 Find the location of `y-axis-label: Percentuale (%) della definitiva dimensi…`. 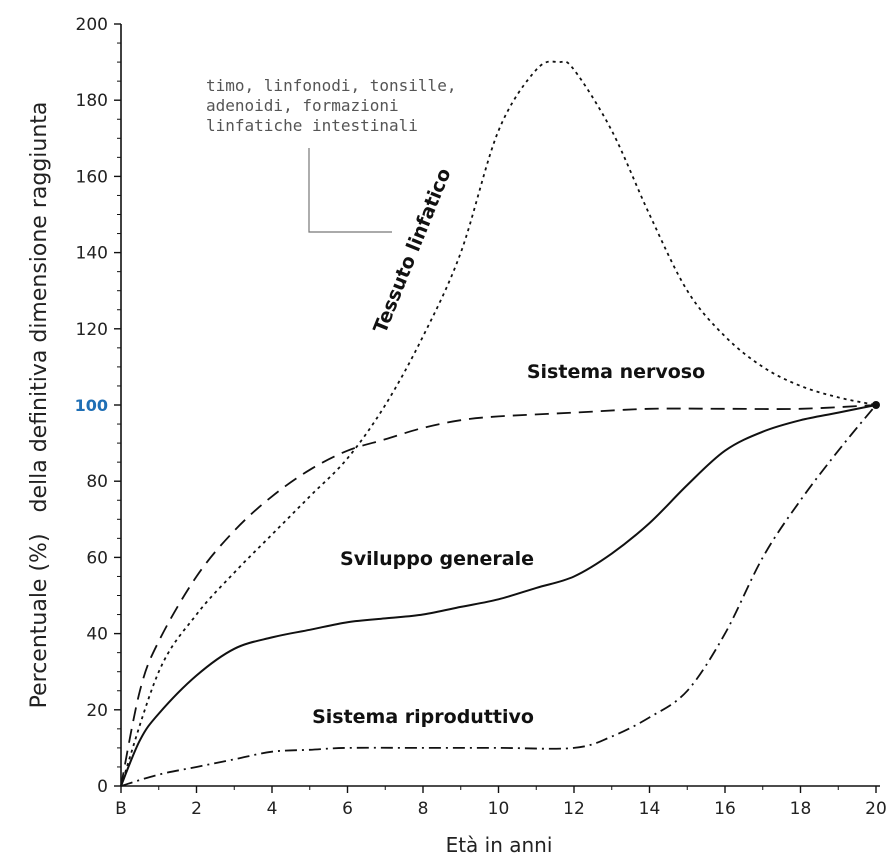

y-axis-label: Percentuale (%) della definitiva dimensi… is located at coordinates (39, 405).